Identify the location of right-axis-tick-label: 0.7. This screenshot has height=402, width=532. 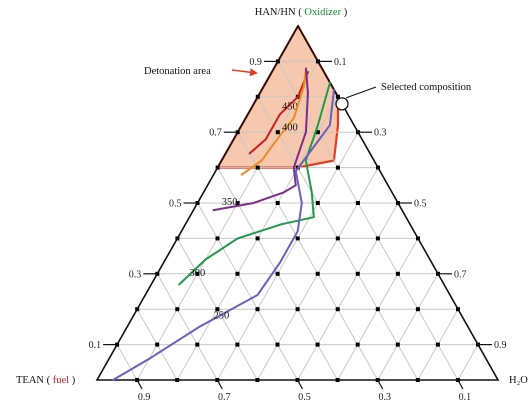
(460, 274).